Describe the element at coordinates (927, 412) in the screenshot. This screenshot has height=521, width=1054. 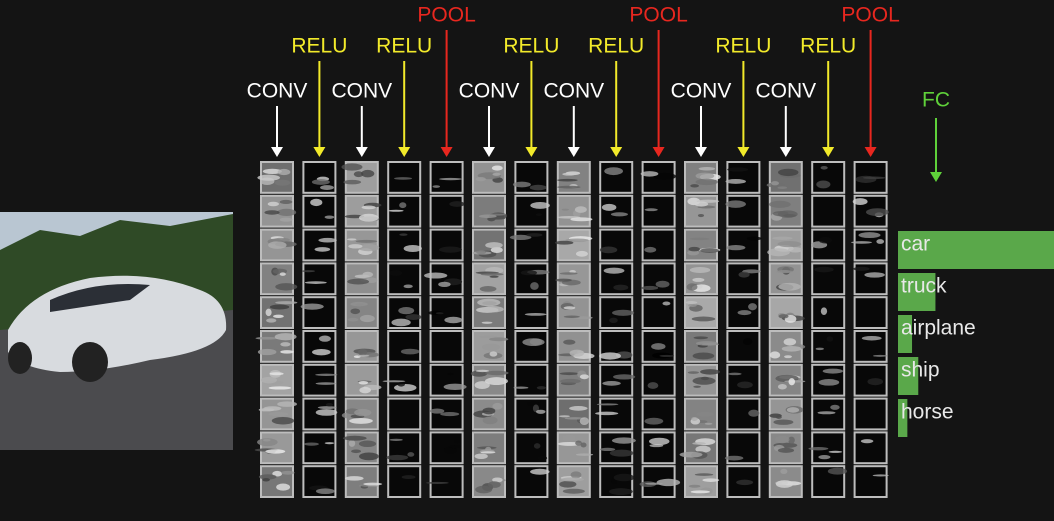
I see `class-label: horse` at that location.